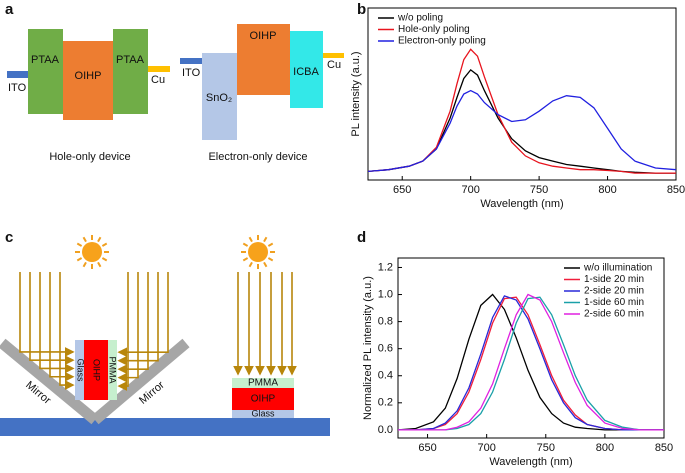 The image size is (685, 473). Describe the element at coordinates (385, 403) in the screenshot. I see `y-tick-label: 0.2` at that location.